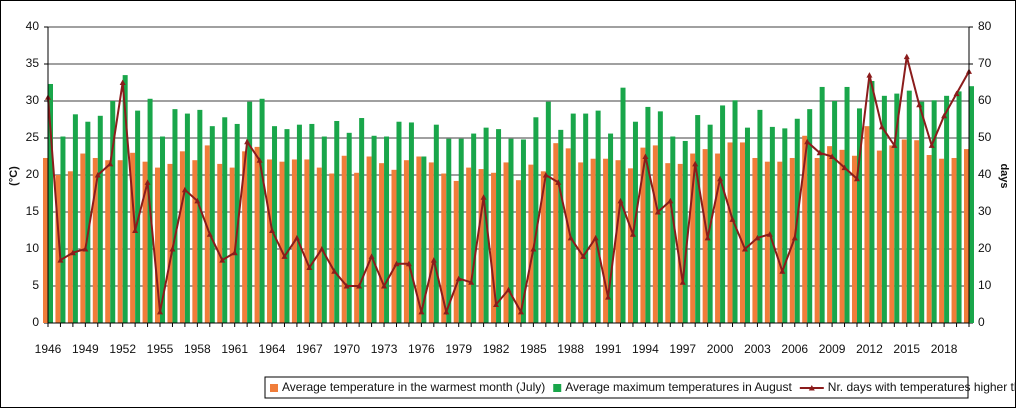  What do you see at coordinates (1004, 175) in the screenshot?
I see `y2-axis-label: days` at bounding box center [1004, 175].